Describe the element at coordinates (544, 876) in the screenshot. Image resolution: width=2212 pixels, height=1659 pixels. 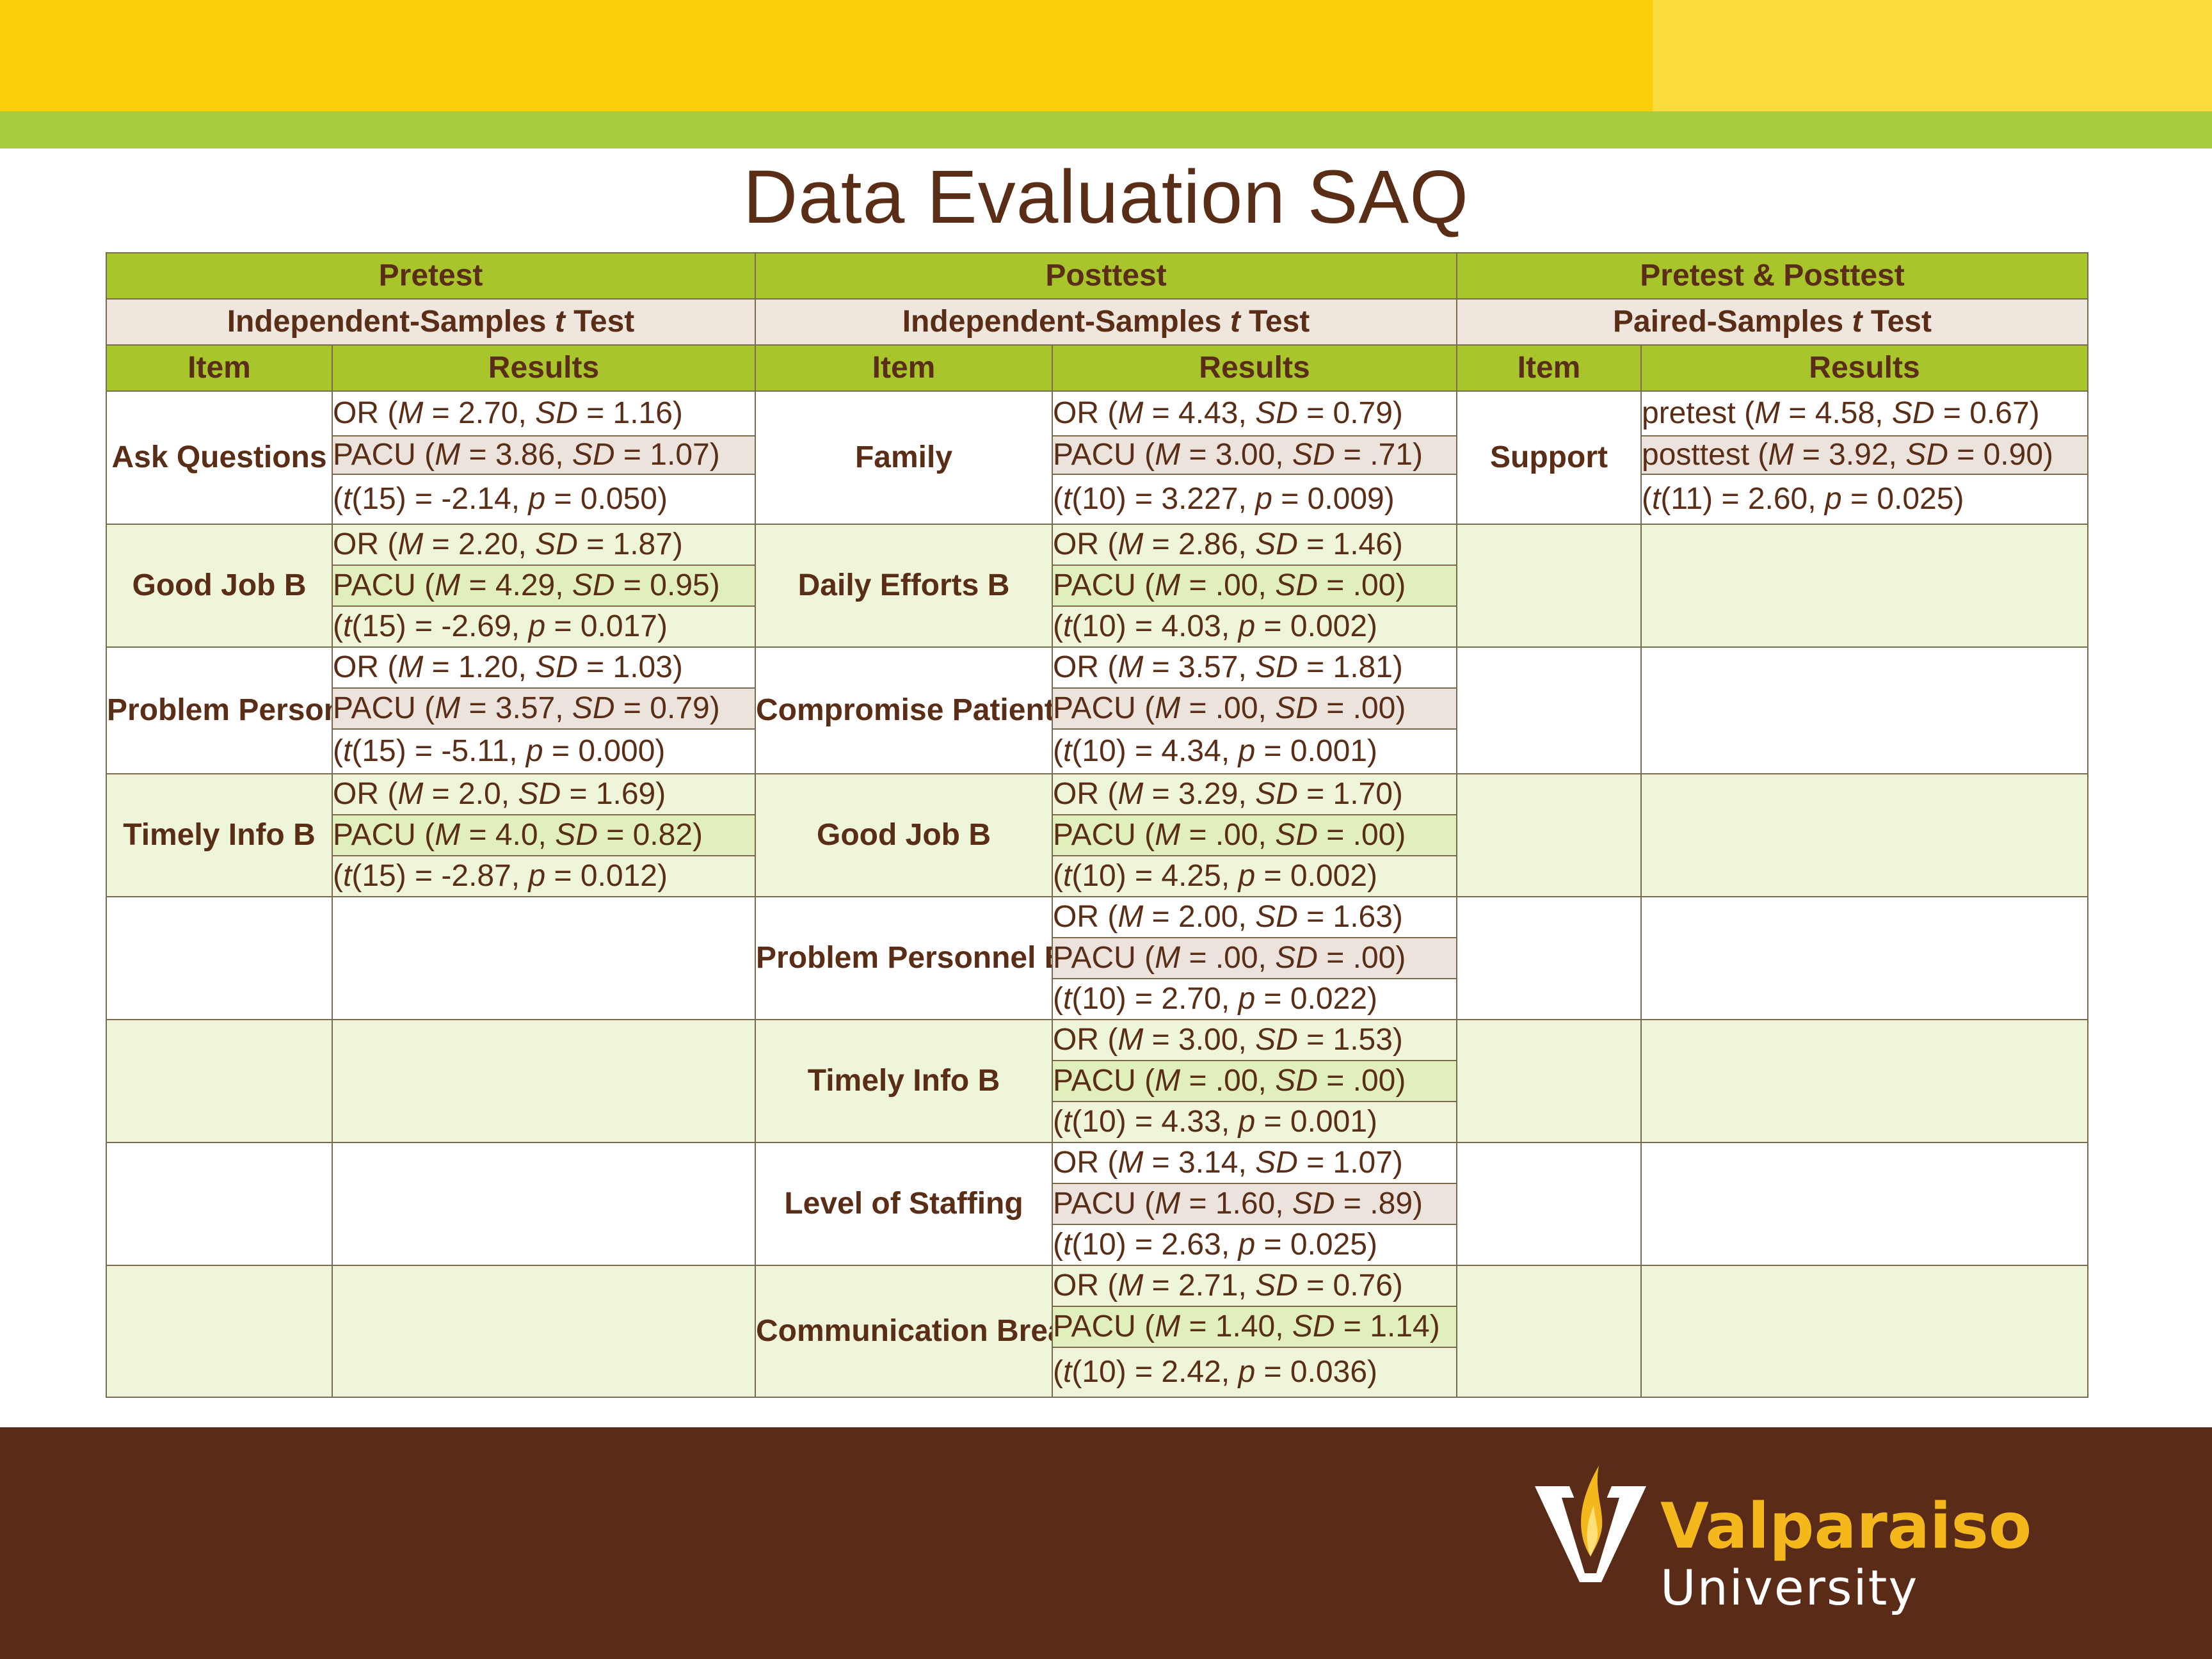
I see `pretest-result-t: (t(15) = -2.87, p = 0.012)` at that location.